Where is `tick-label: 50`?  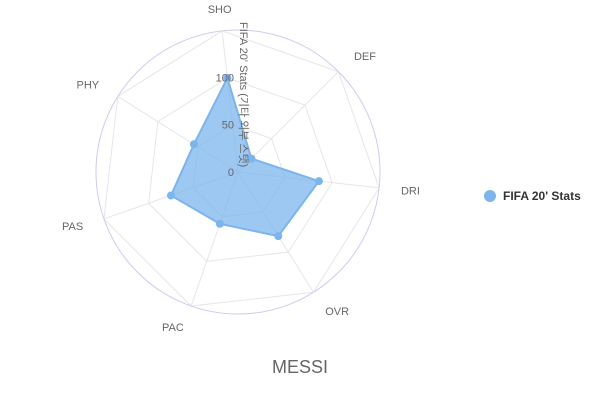 tick-label: 50 is located at coordinates (228, 126).